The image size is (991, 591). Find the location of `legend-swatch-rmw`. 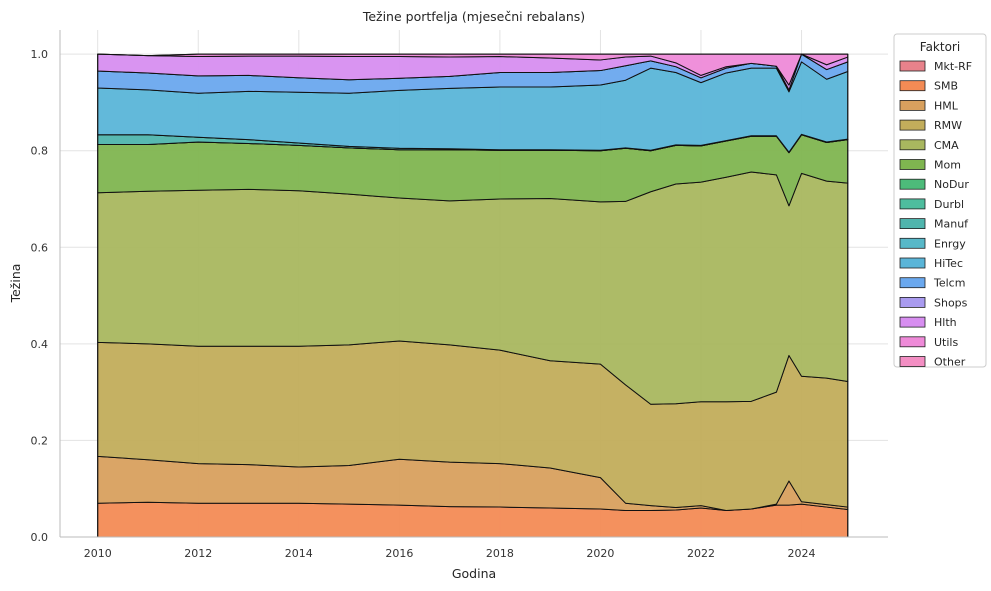

legend-swatch-rmw is located at coordinates (912, 125).